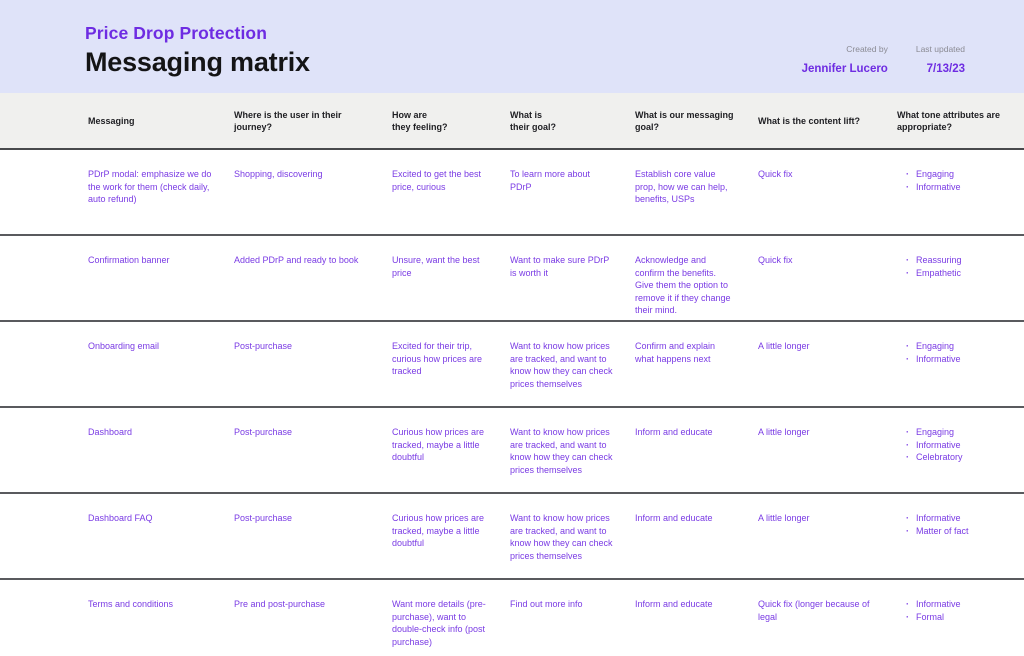 This screenshot has height=656, width=1024. I want to click on tone-item: Empathetic, so click(962, 273).